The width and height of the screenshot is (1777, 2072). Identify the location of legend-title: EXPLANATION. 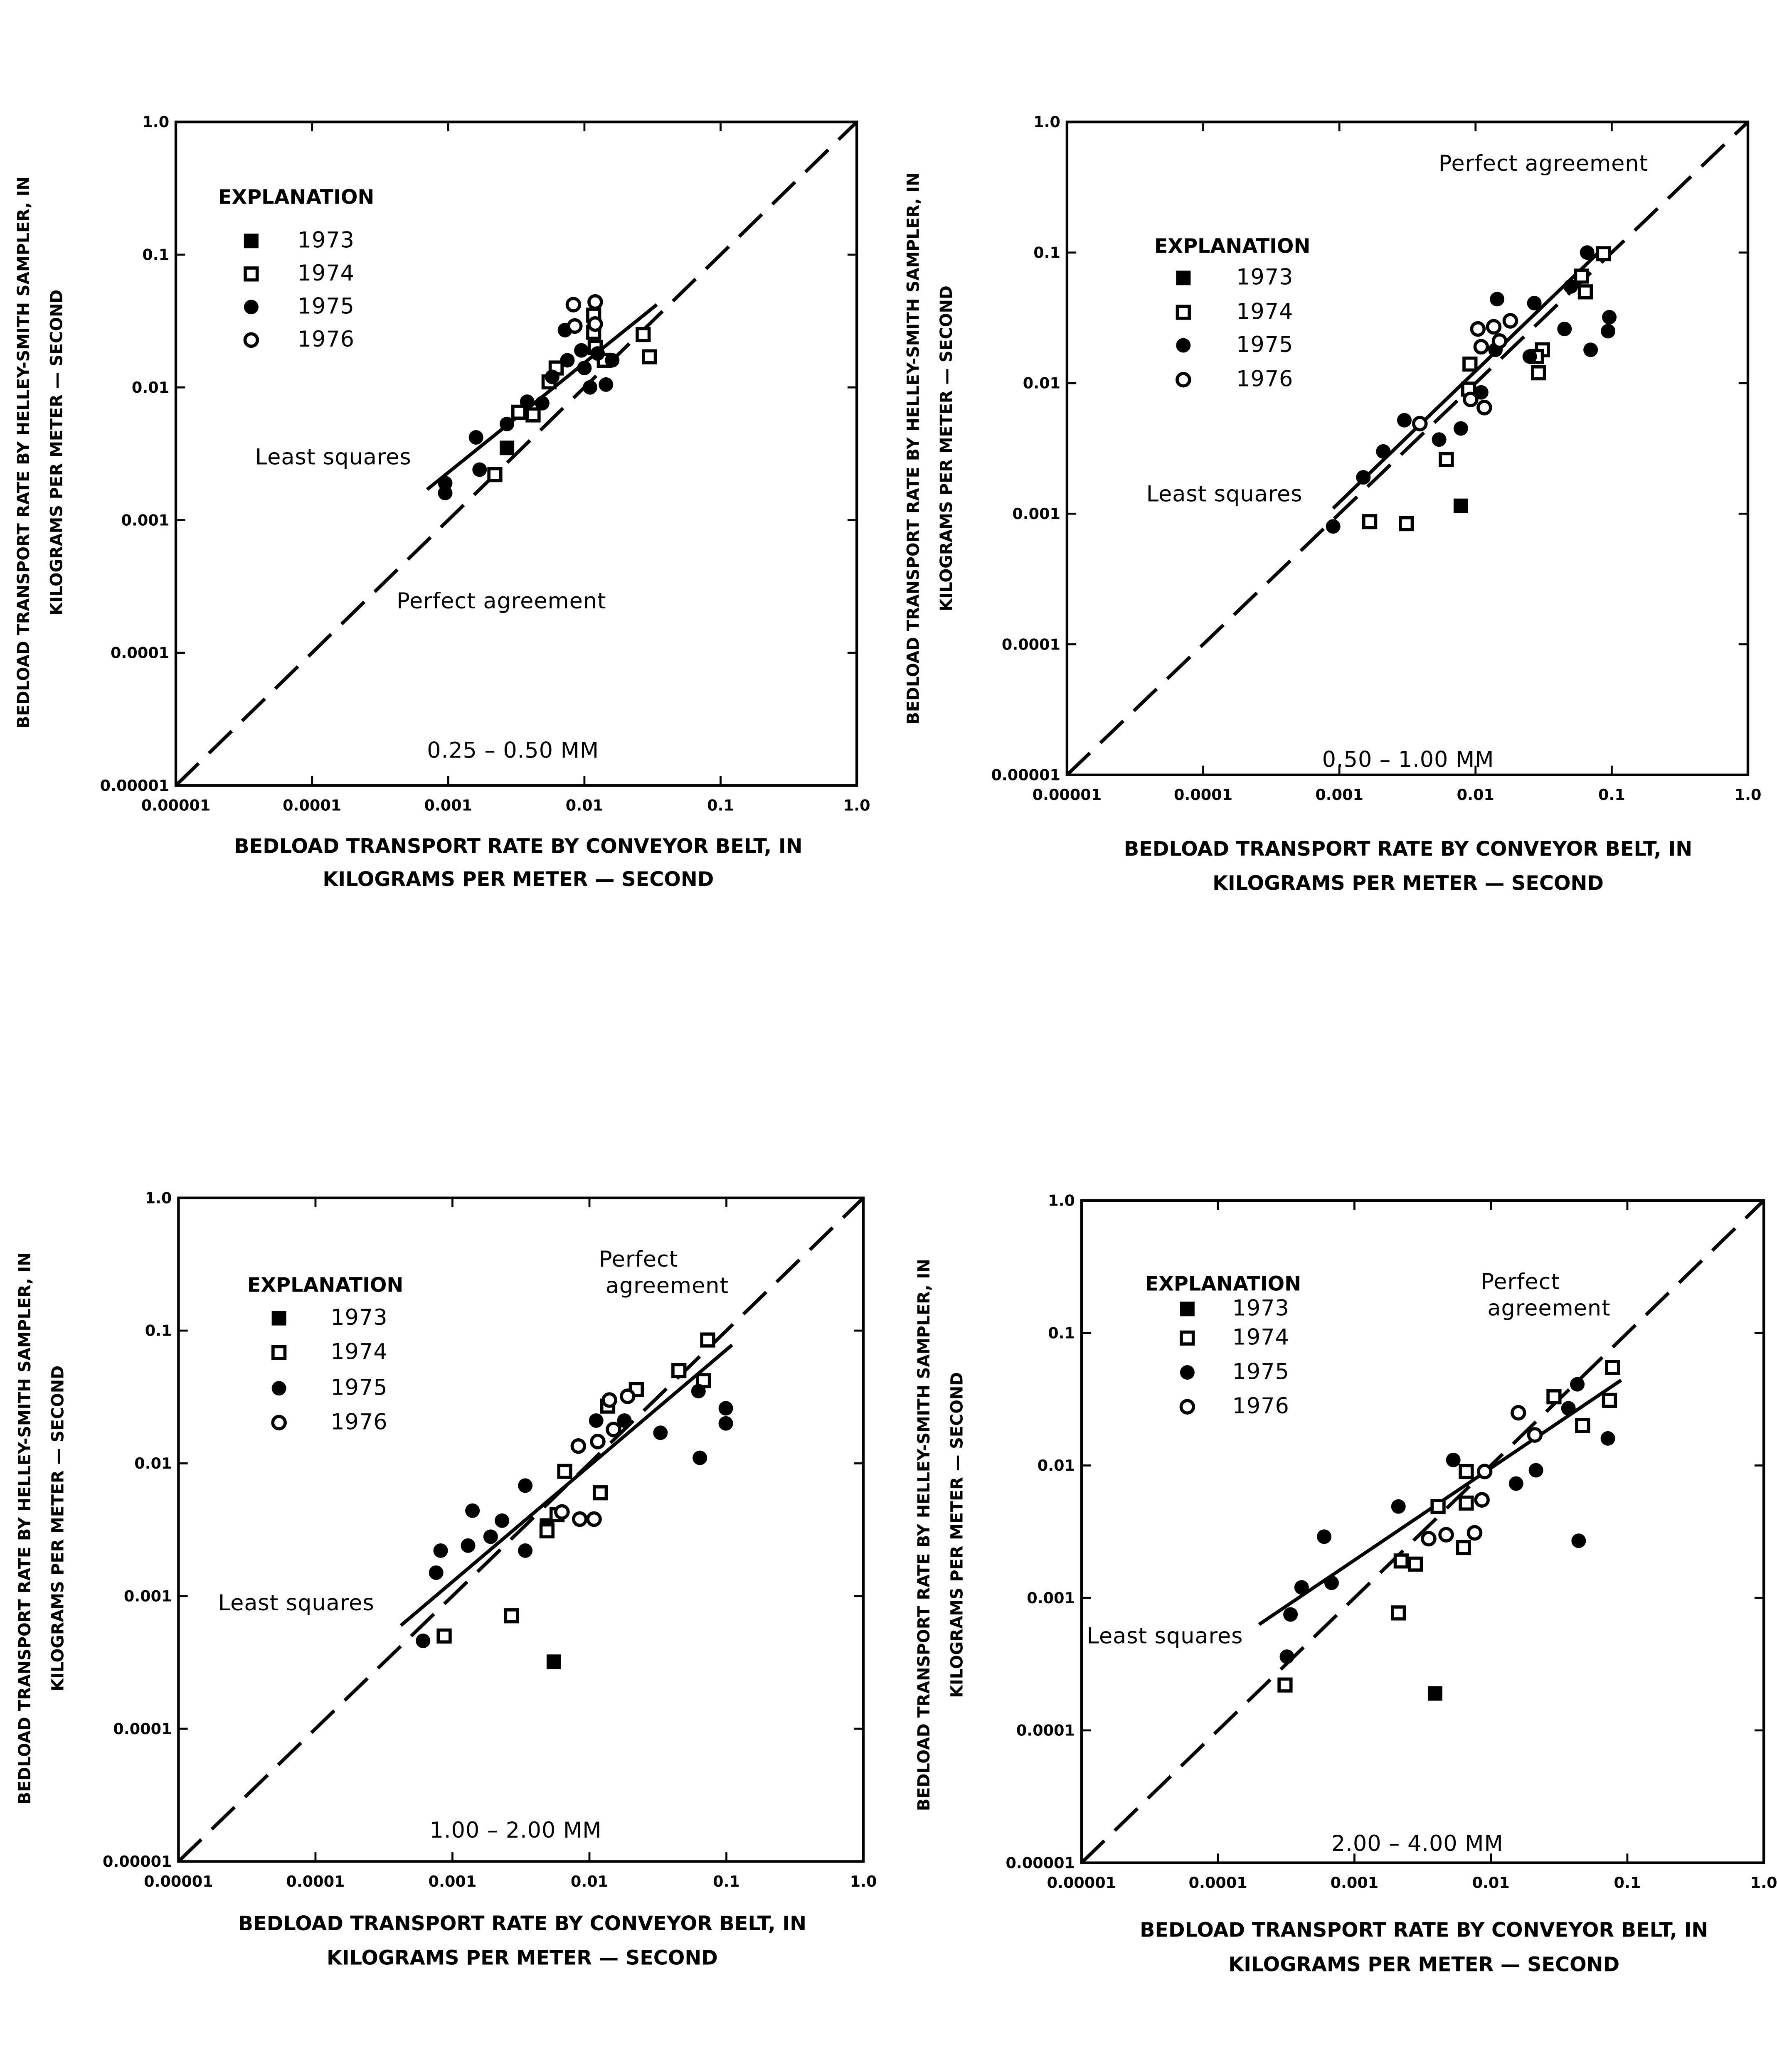
(296, 197).